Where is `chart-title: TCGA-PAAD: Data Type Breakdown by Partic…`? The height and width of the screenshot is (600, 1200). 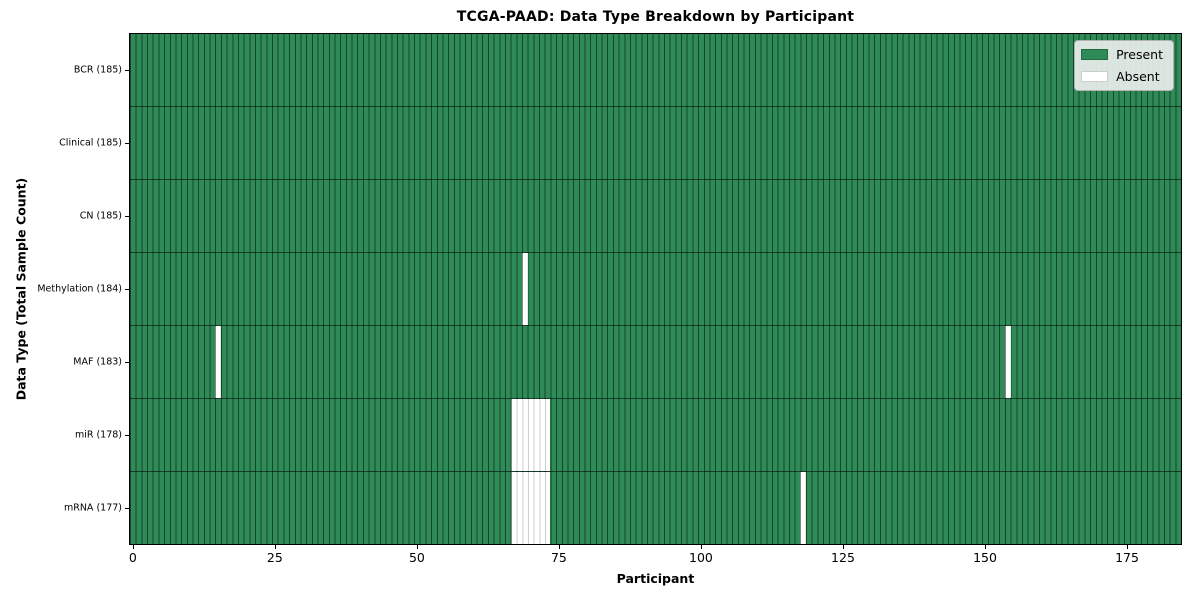
chart-title: TCGA-PAAD: Data Type Breakdown by Partic… is located at coordinates (655, 17).